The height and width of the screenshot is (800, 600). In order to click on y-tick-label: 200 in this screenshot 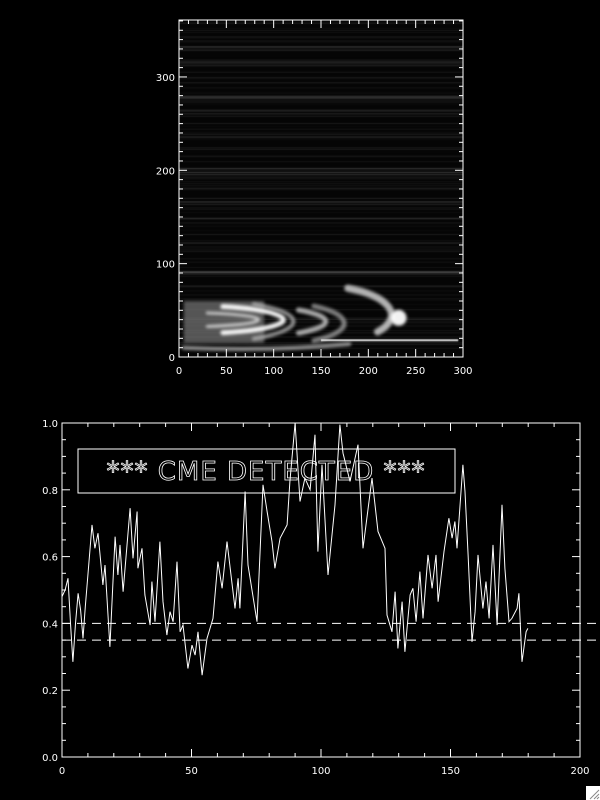, I will do `click(165, 171)`.